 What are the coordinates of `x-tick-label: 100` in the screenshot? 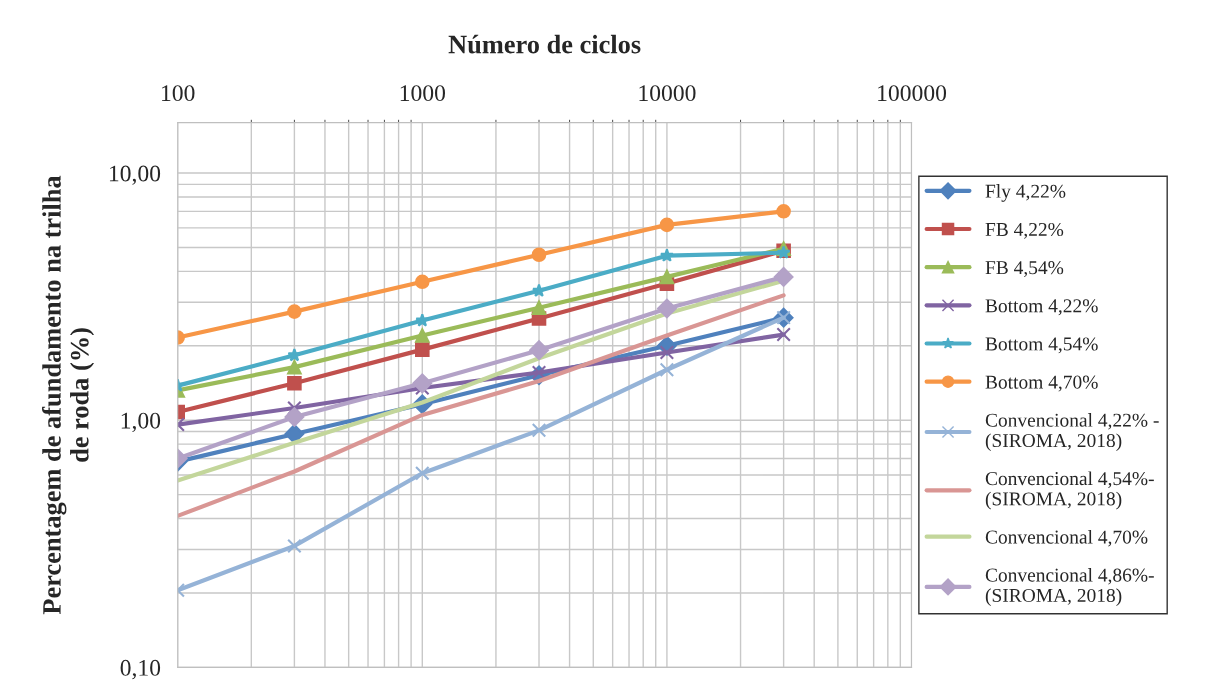 It's located at (178, 93).